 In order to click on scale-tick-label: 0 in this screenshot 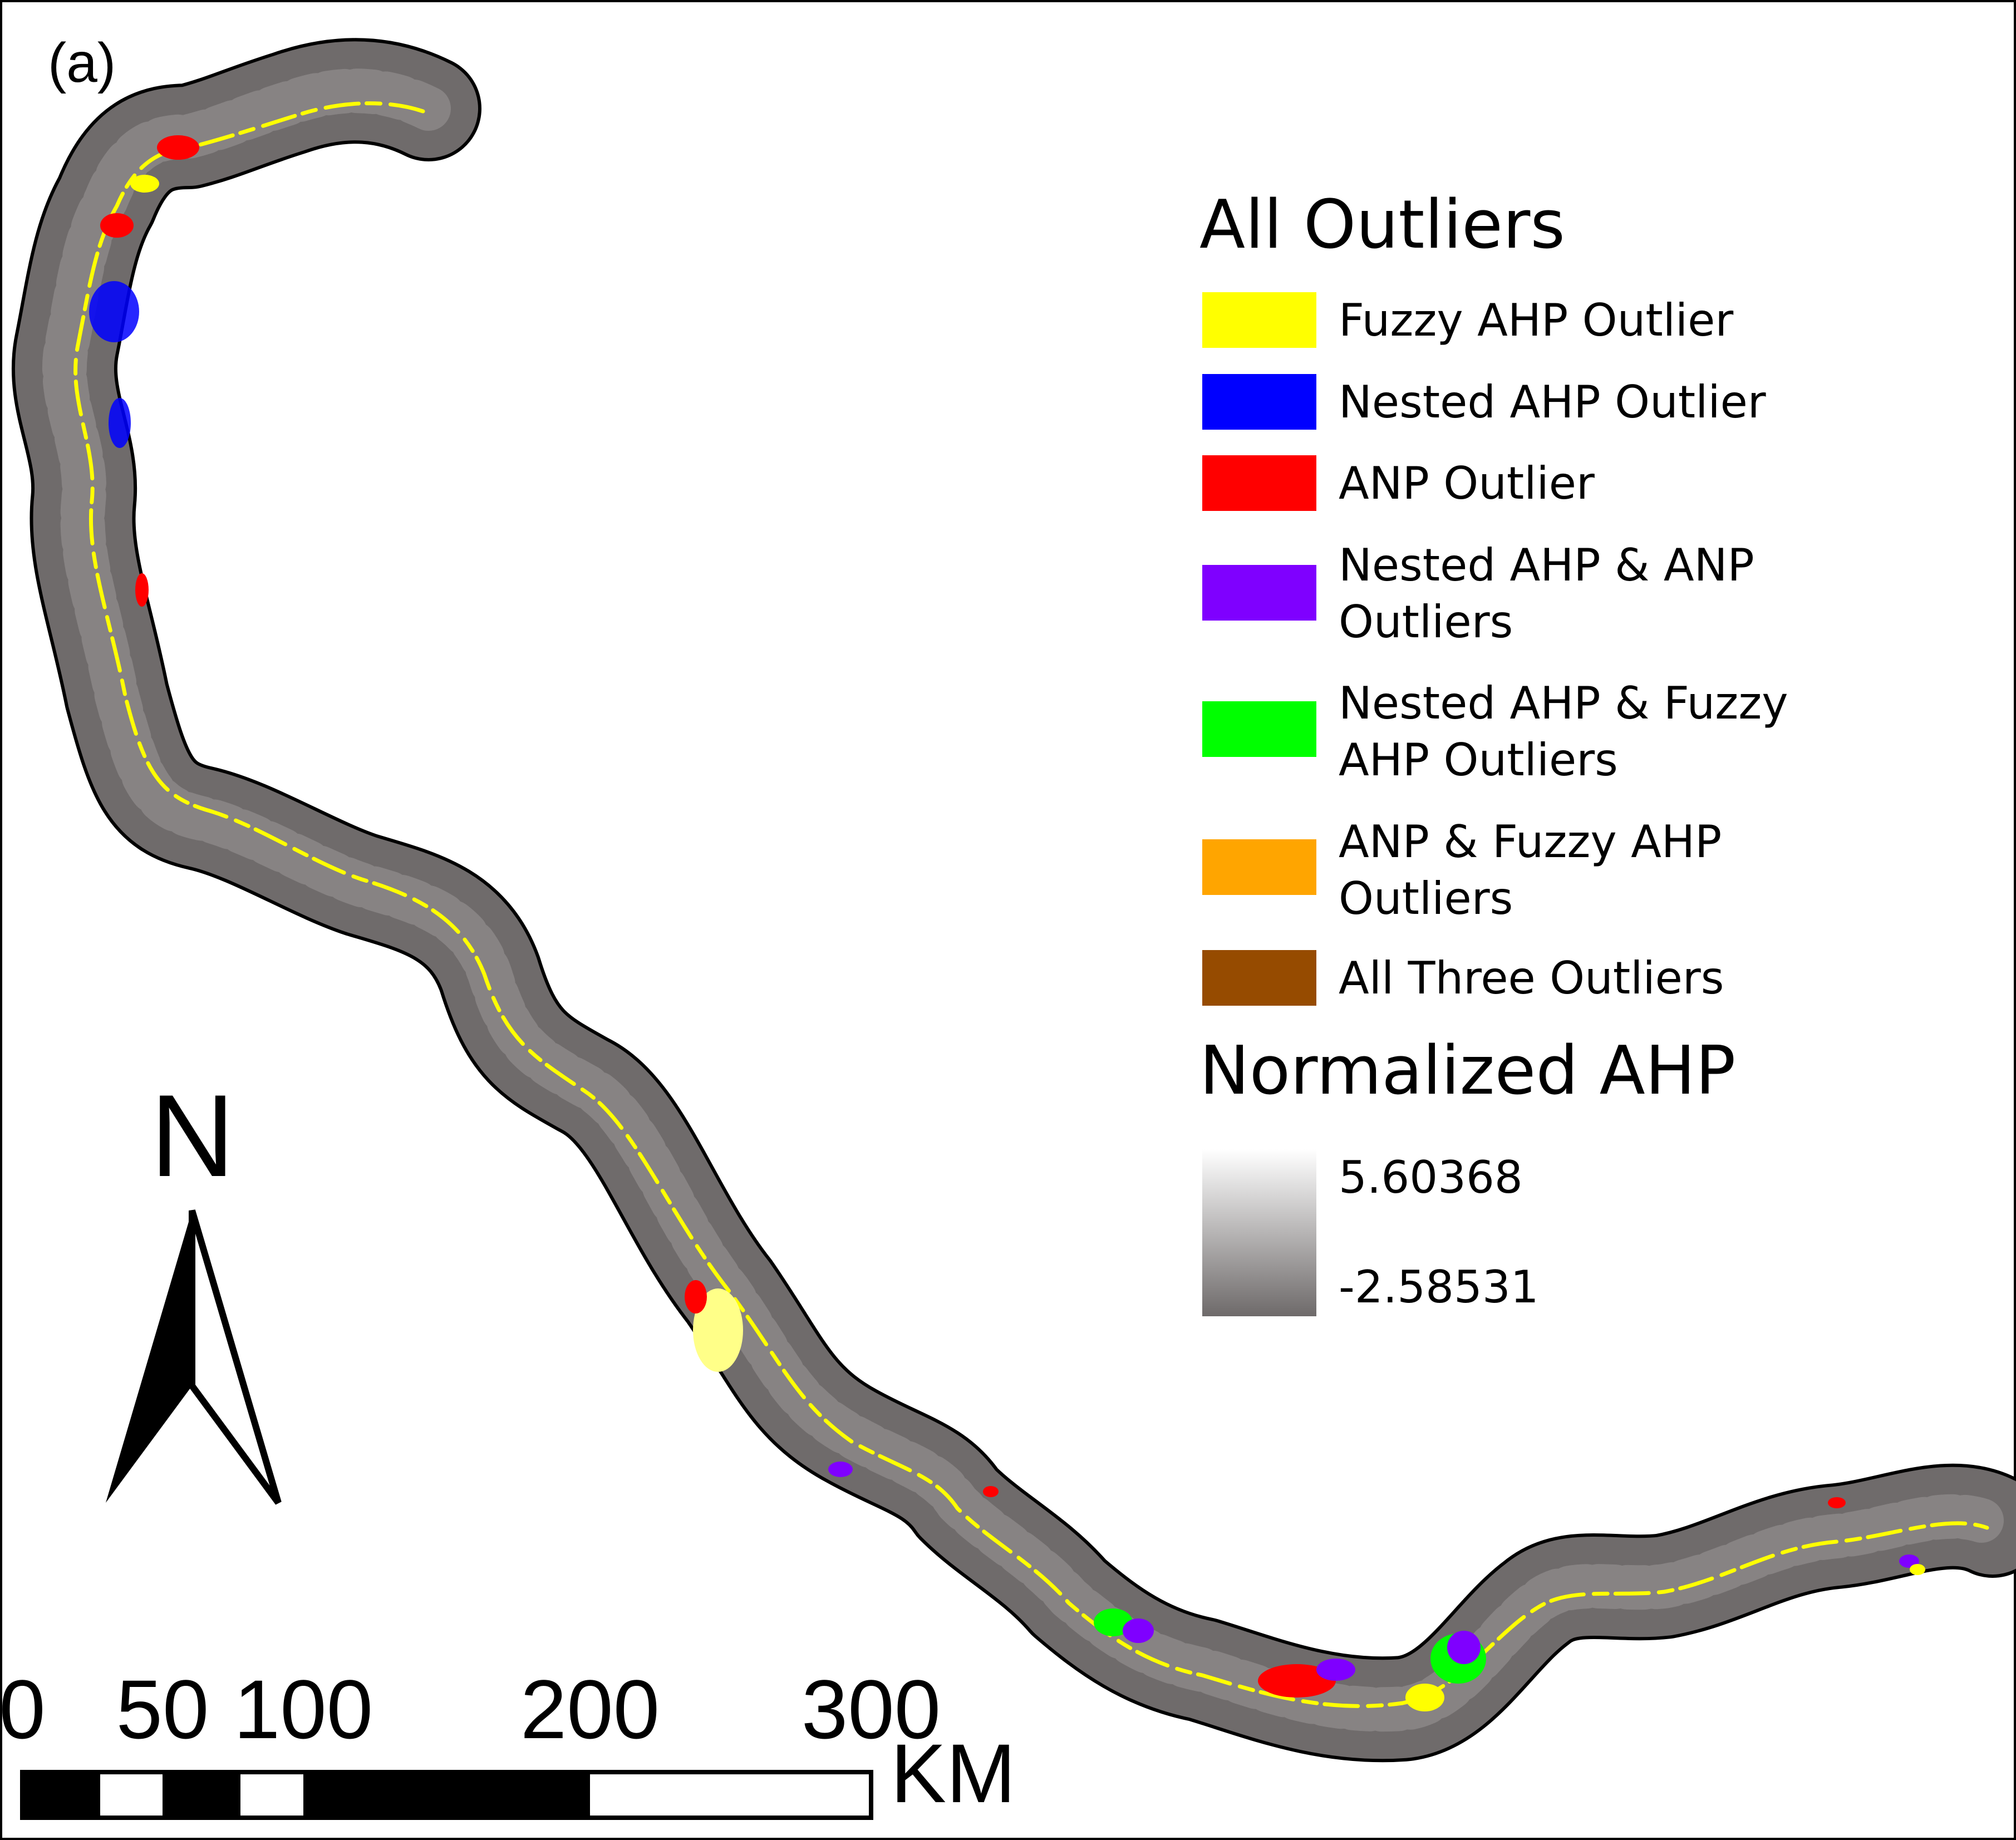, I will do `click(23, 1709)`.